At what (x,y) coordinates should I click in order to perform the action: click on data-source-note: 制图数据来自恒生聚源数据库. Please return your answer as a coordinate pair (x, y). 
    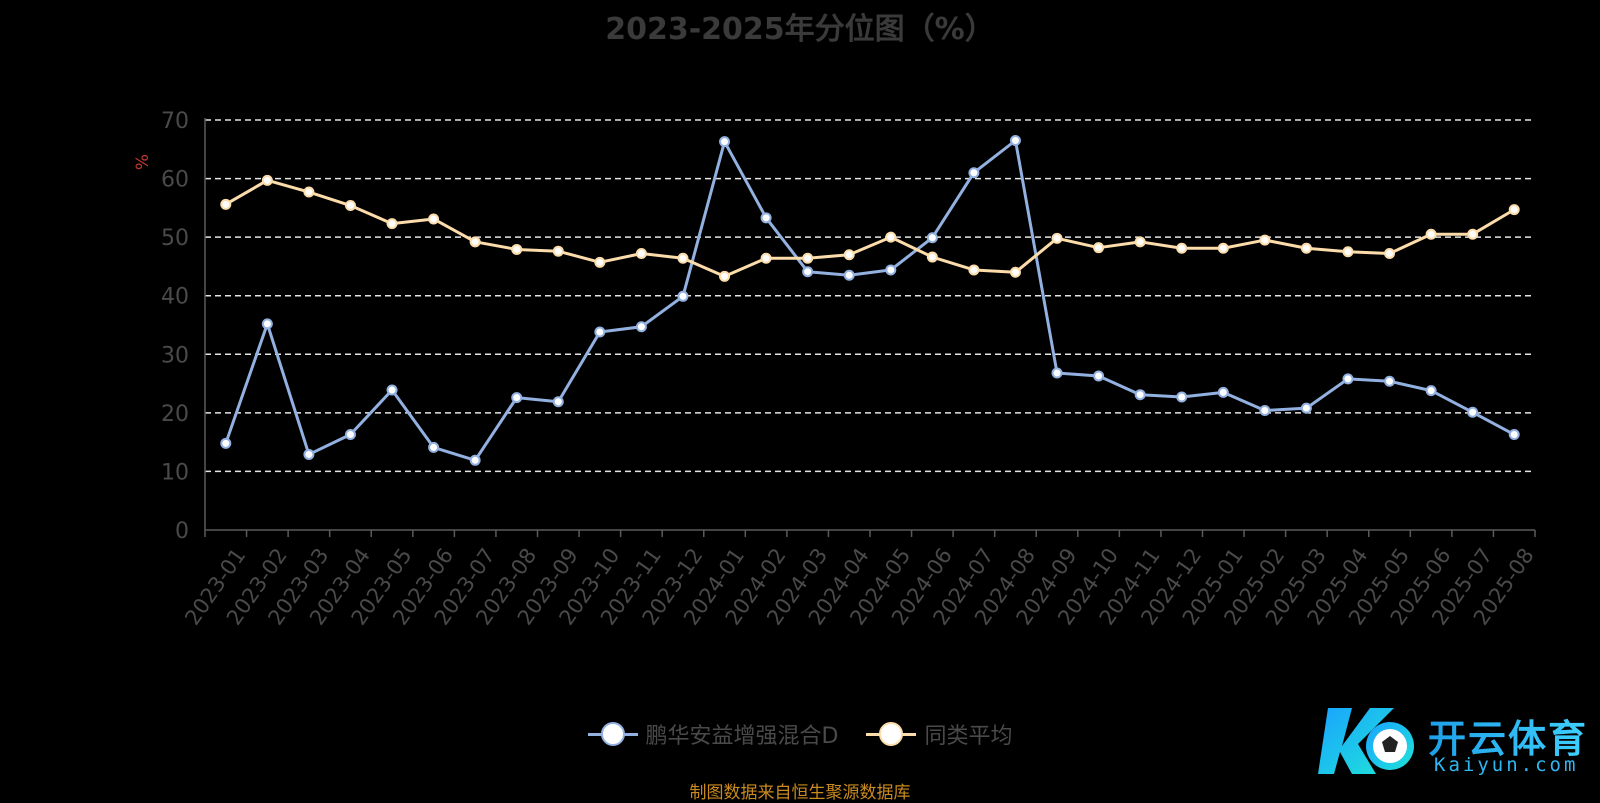
    Looking at the image, I should click on (800, 793).